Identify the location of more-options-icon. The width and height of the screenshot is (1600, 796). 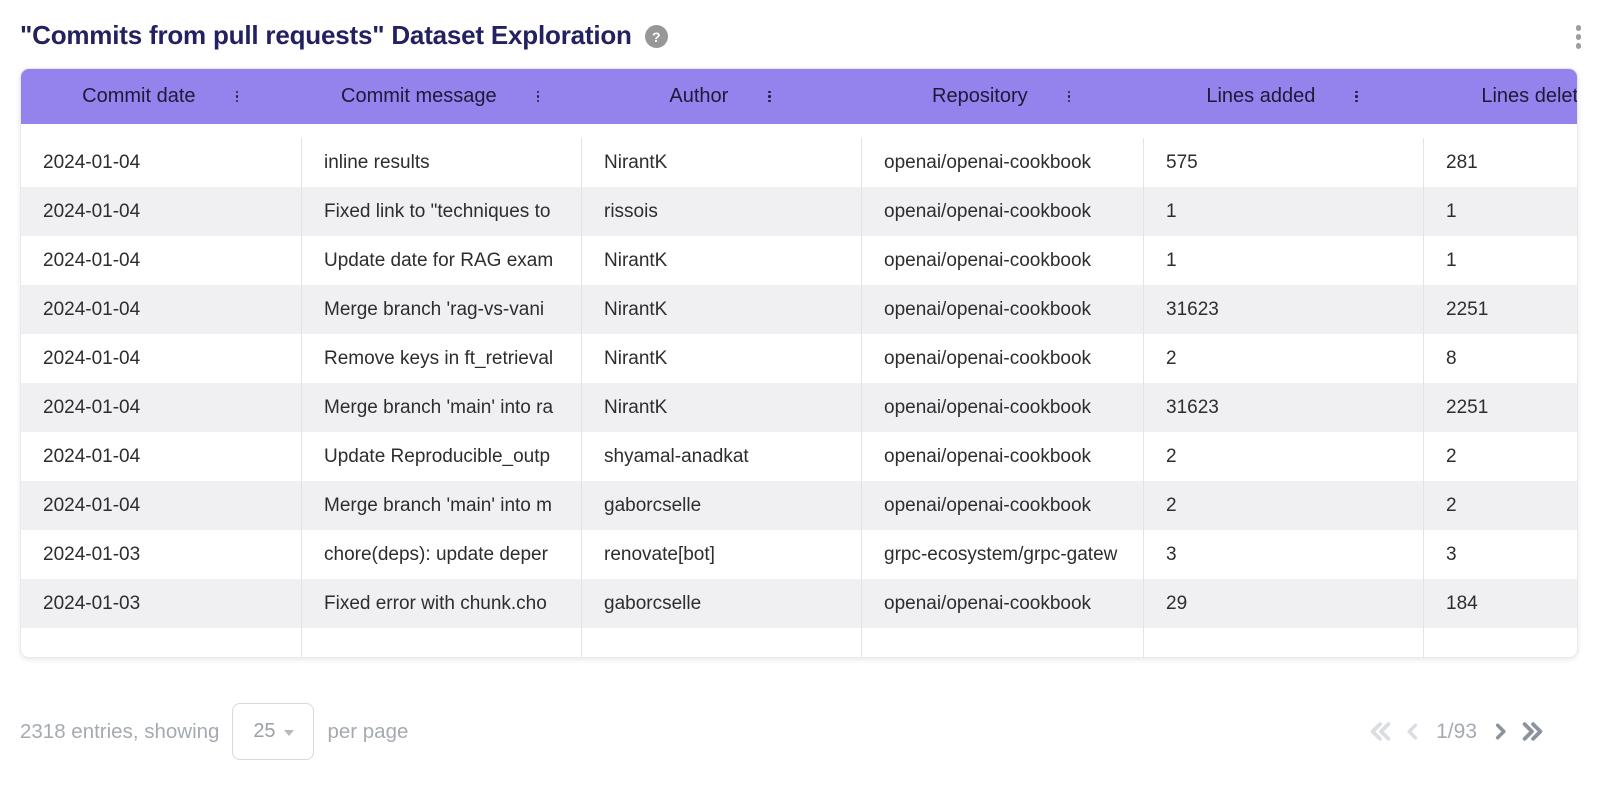
(1579, 37).